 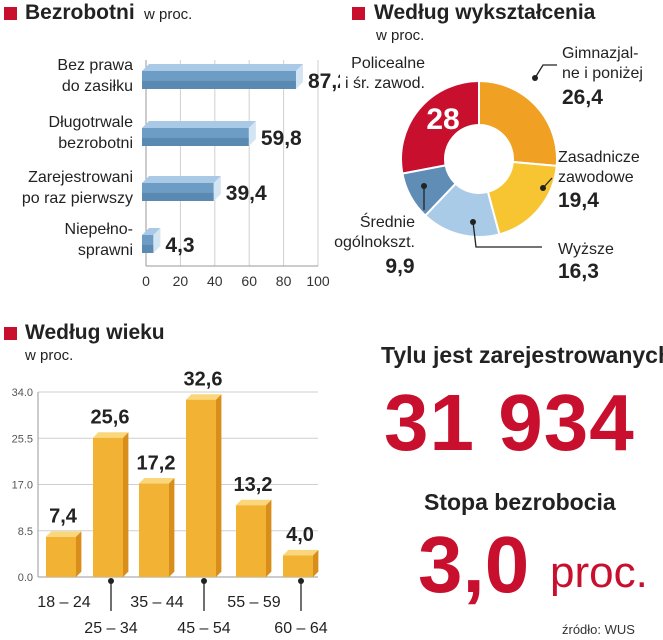 I want to click on slice-value-label: 9,9, so click(x=399, y=266).